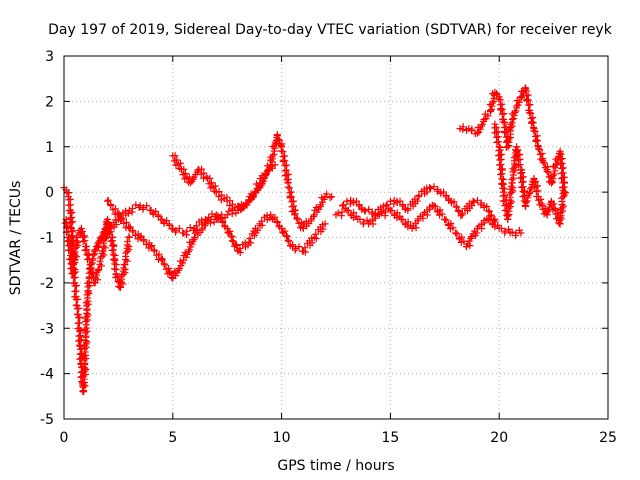 Image resolution: width=640 pixels, height=480 pixels. I want to click on y-tick-label: 2, so click(49, 102).